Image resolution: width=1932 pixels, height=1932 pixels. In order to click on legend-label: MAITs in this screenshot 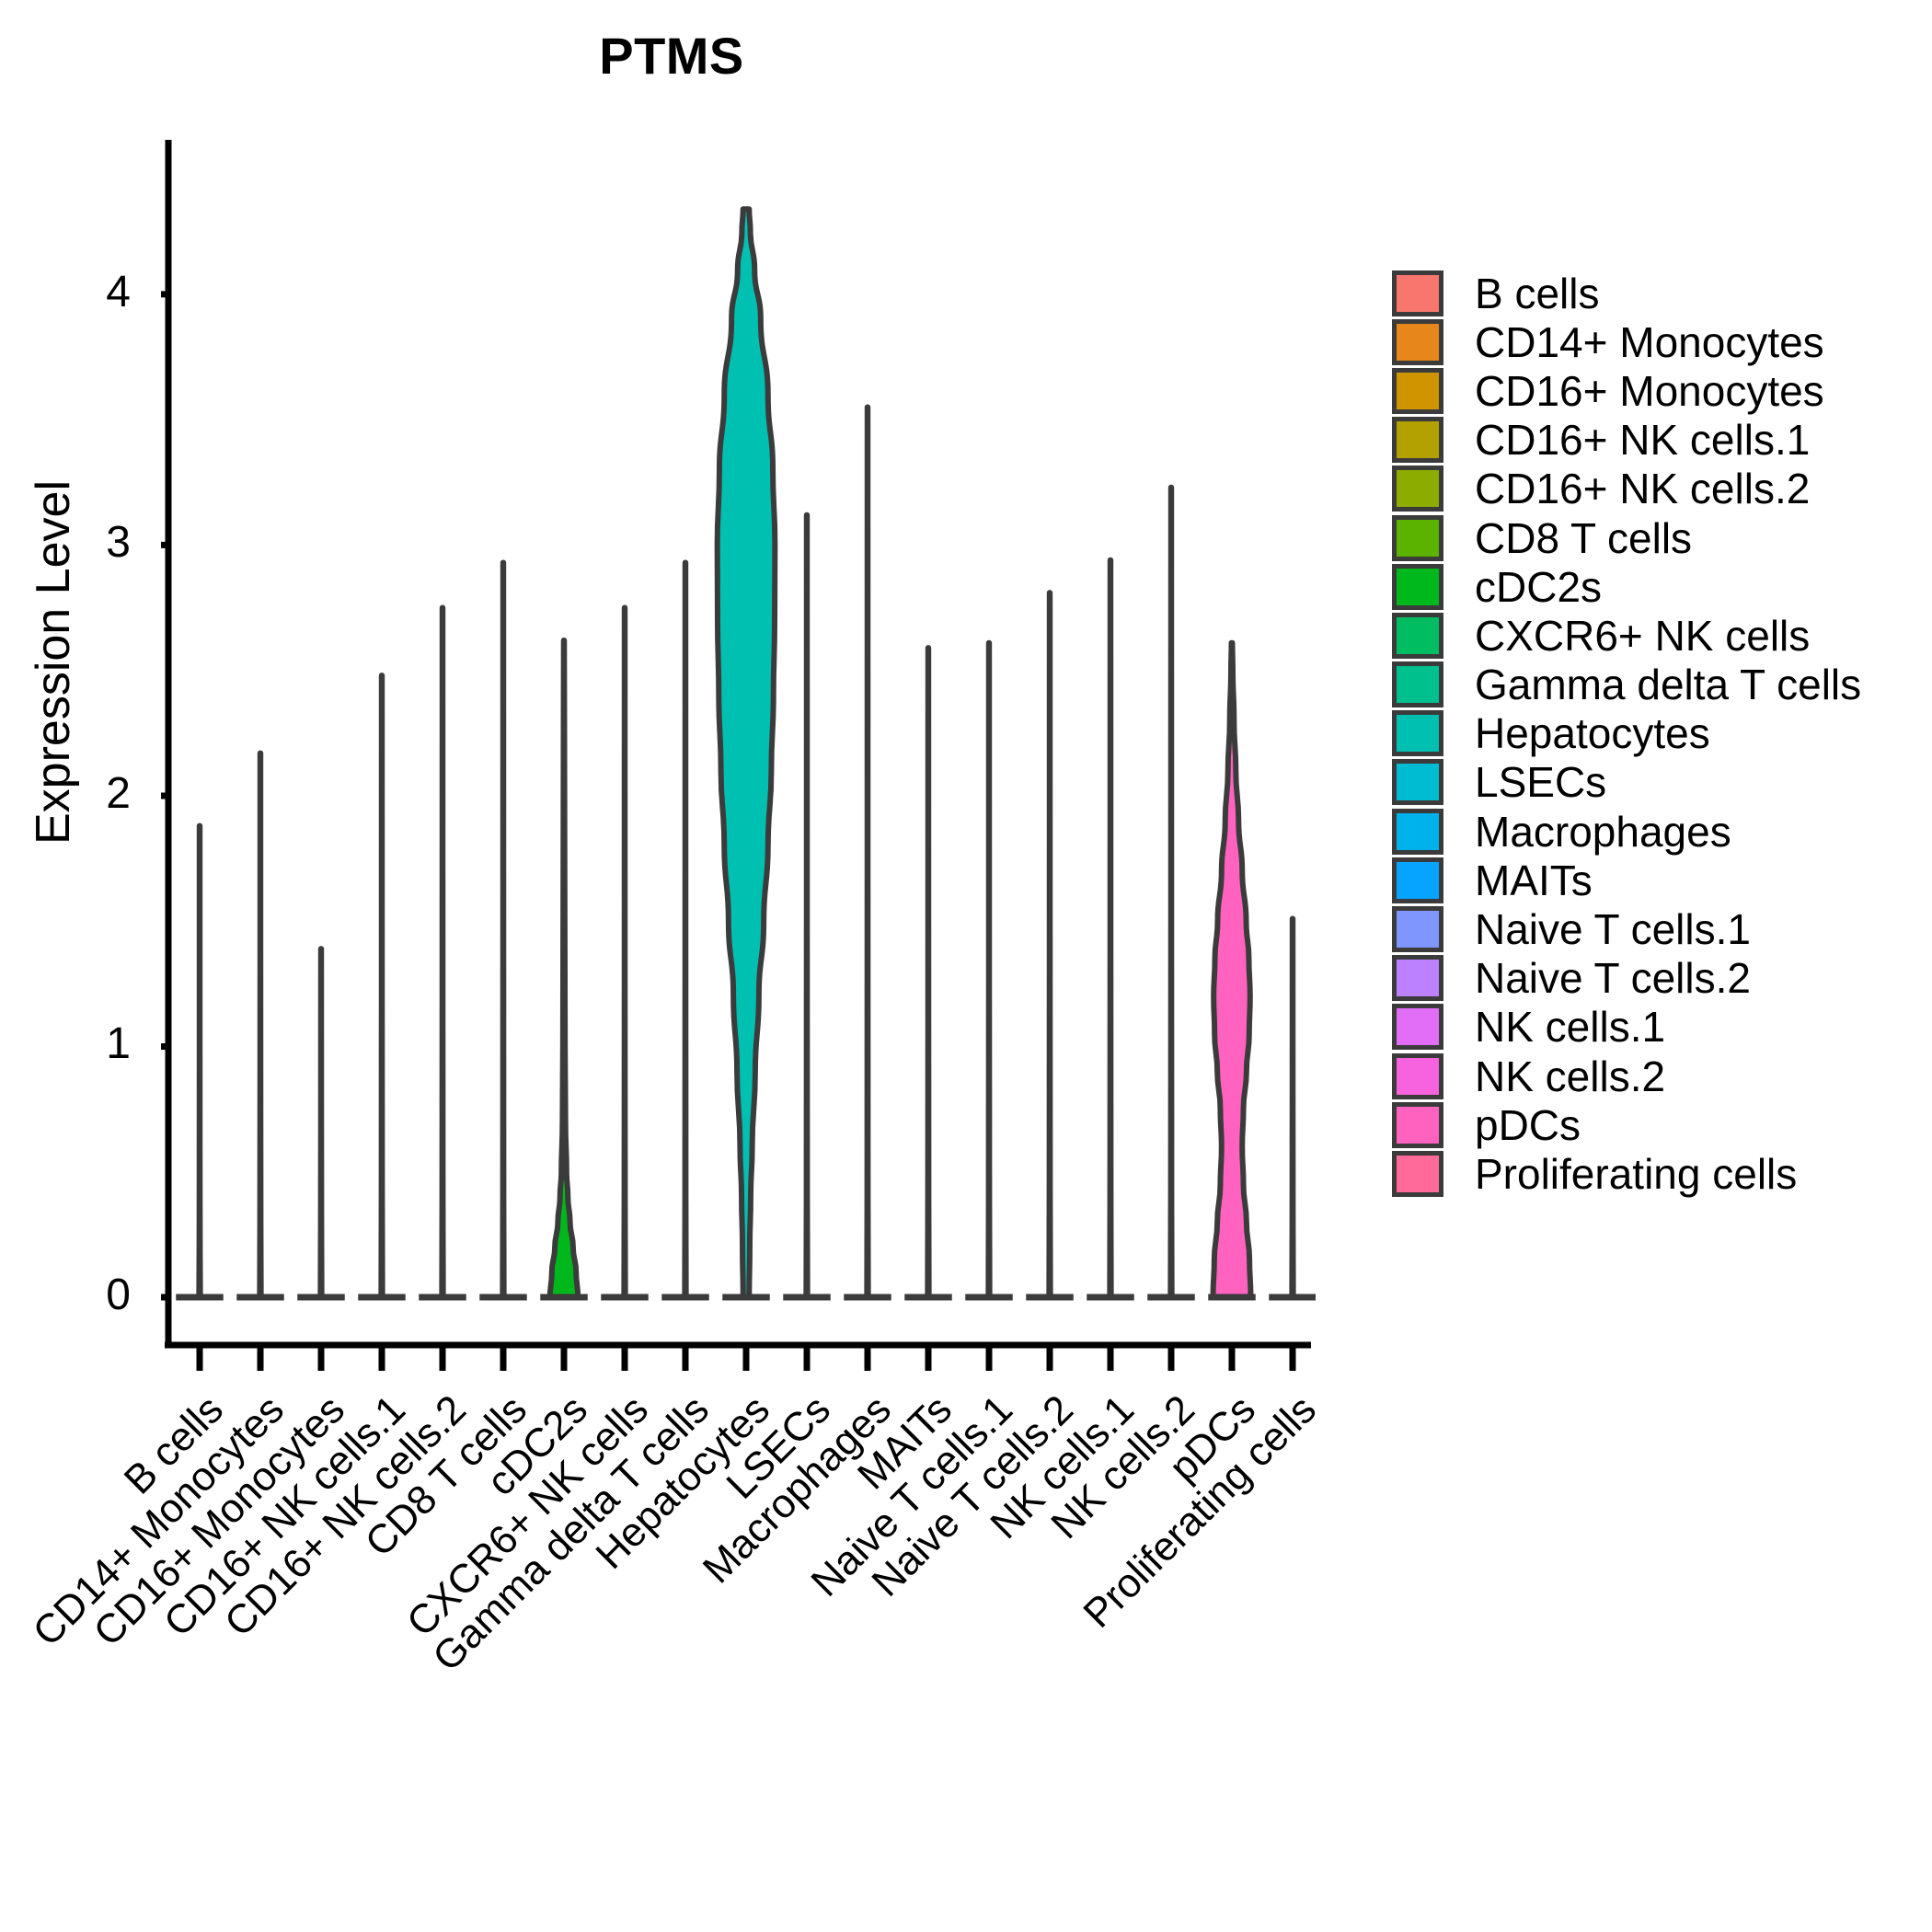, I will do `click(1534, 880)`.